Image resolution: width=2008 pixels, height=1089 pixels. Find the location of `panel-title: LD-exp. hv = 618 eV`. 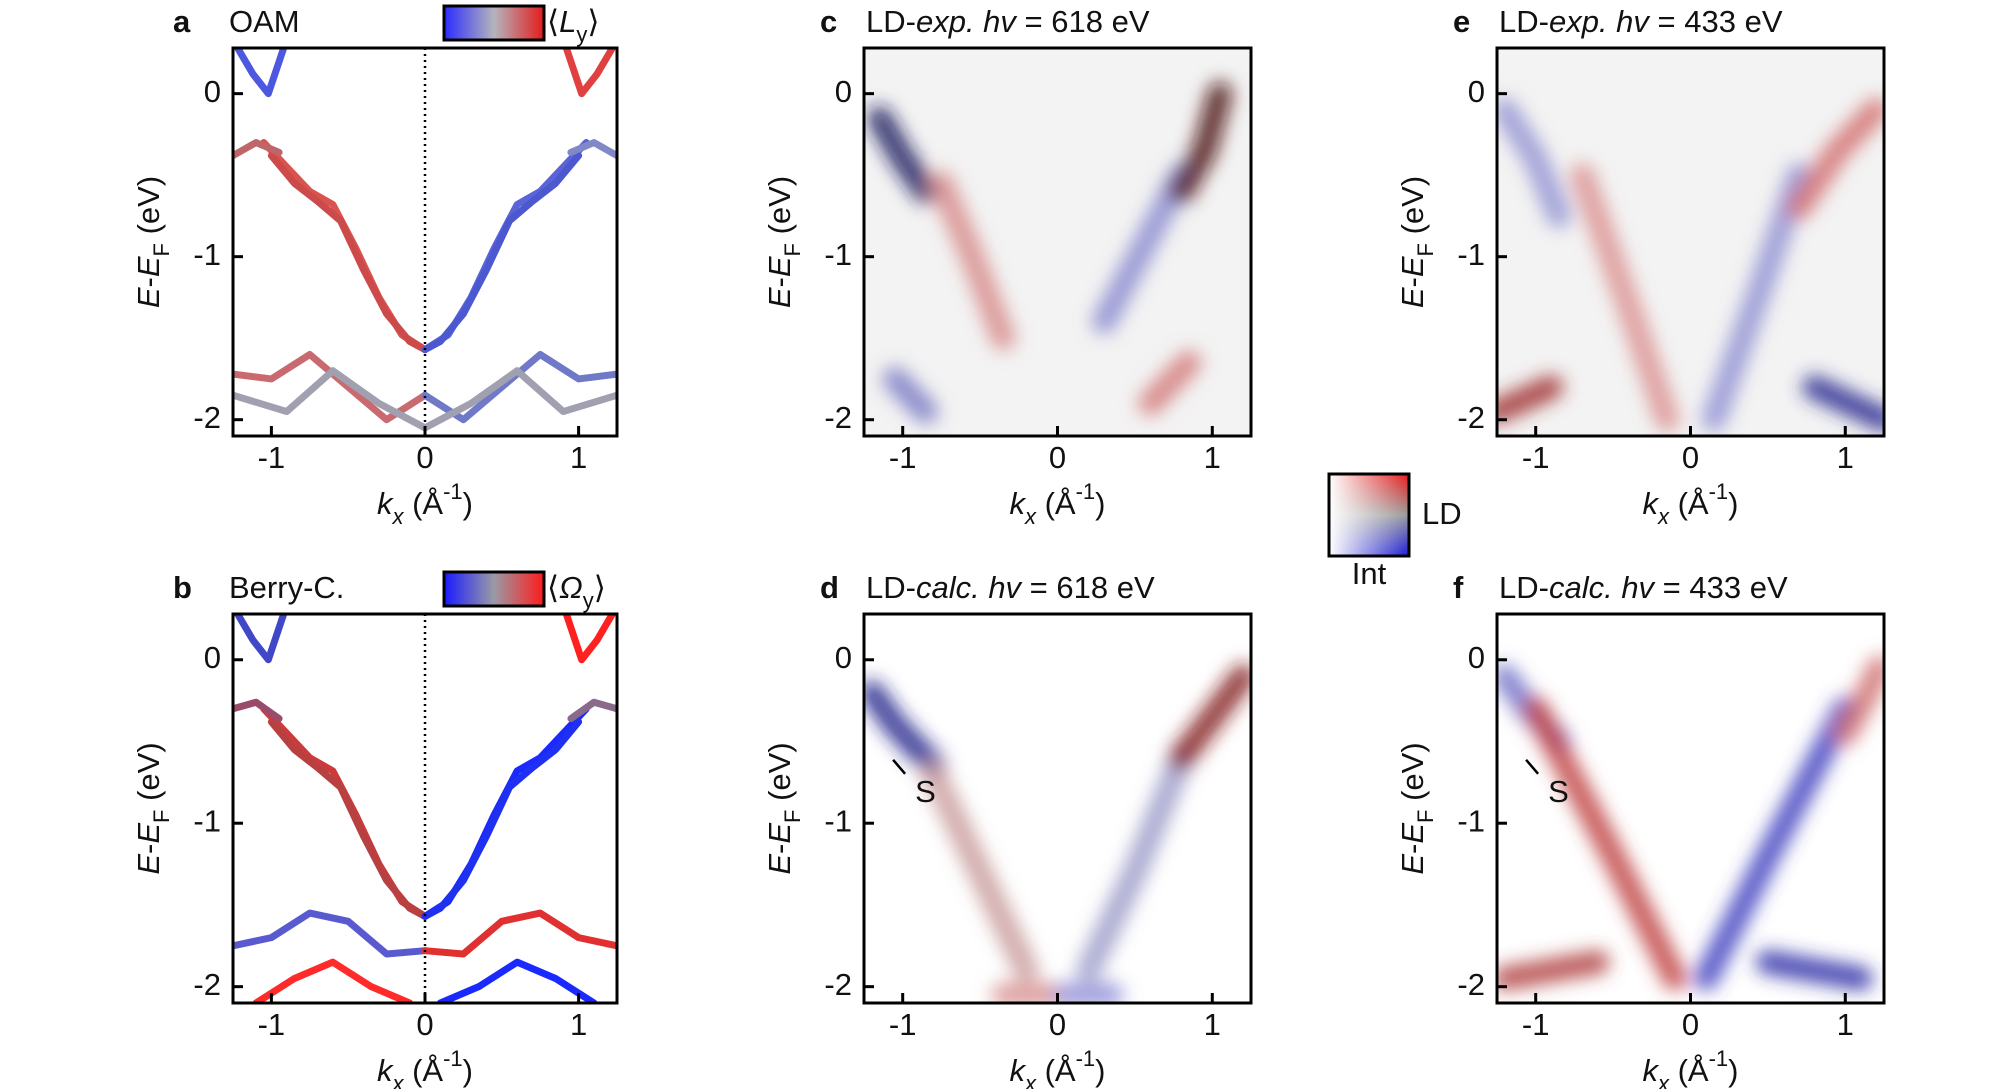

panel-title: LD-exp. hv = 618 eV is located at coordinates (1008, 21).